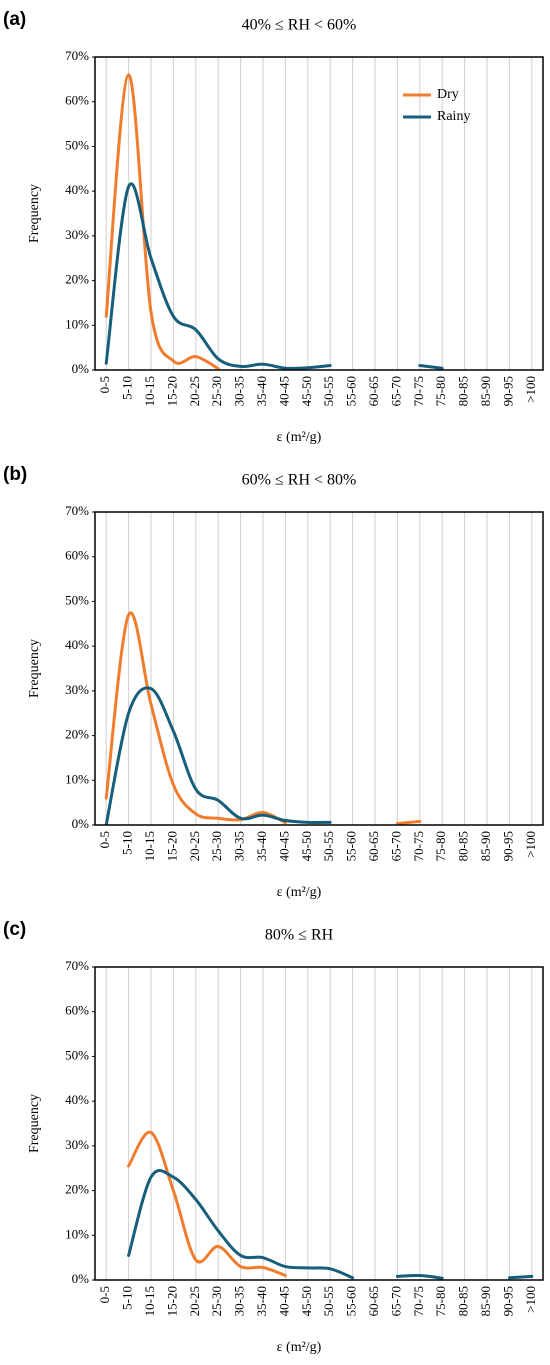 Image resolution: width=550 pixels, height=1365 pixels. What do you see at coordinates (149, 391) in the screenshot?
I see `x-tick-label: 10-15` at bounding box center [149, 391].